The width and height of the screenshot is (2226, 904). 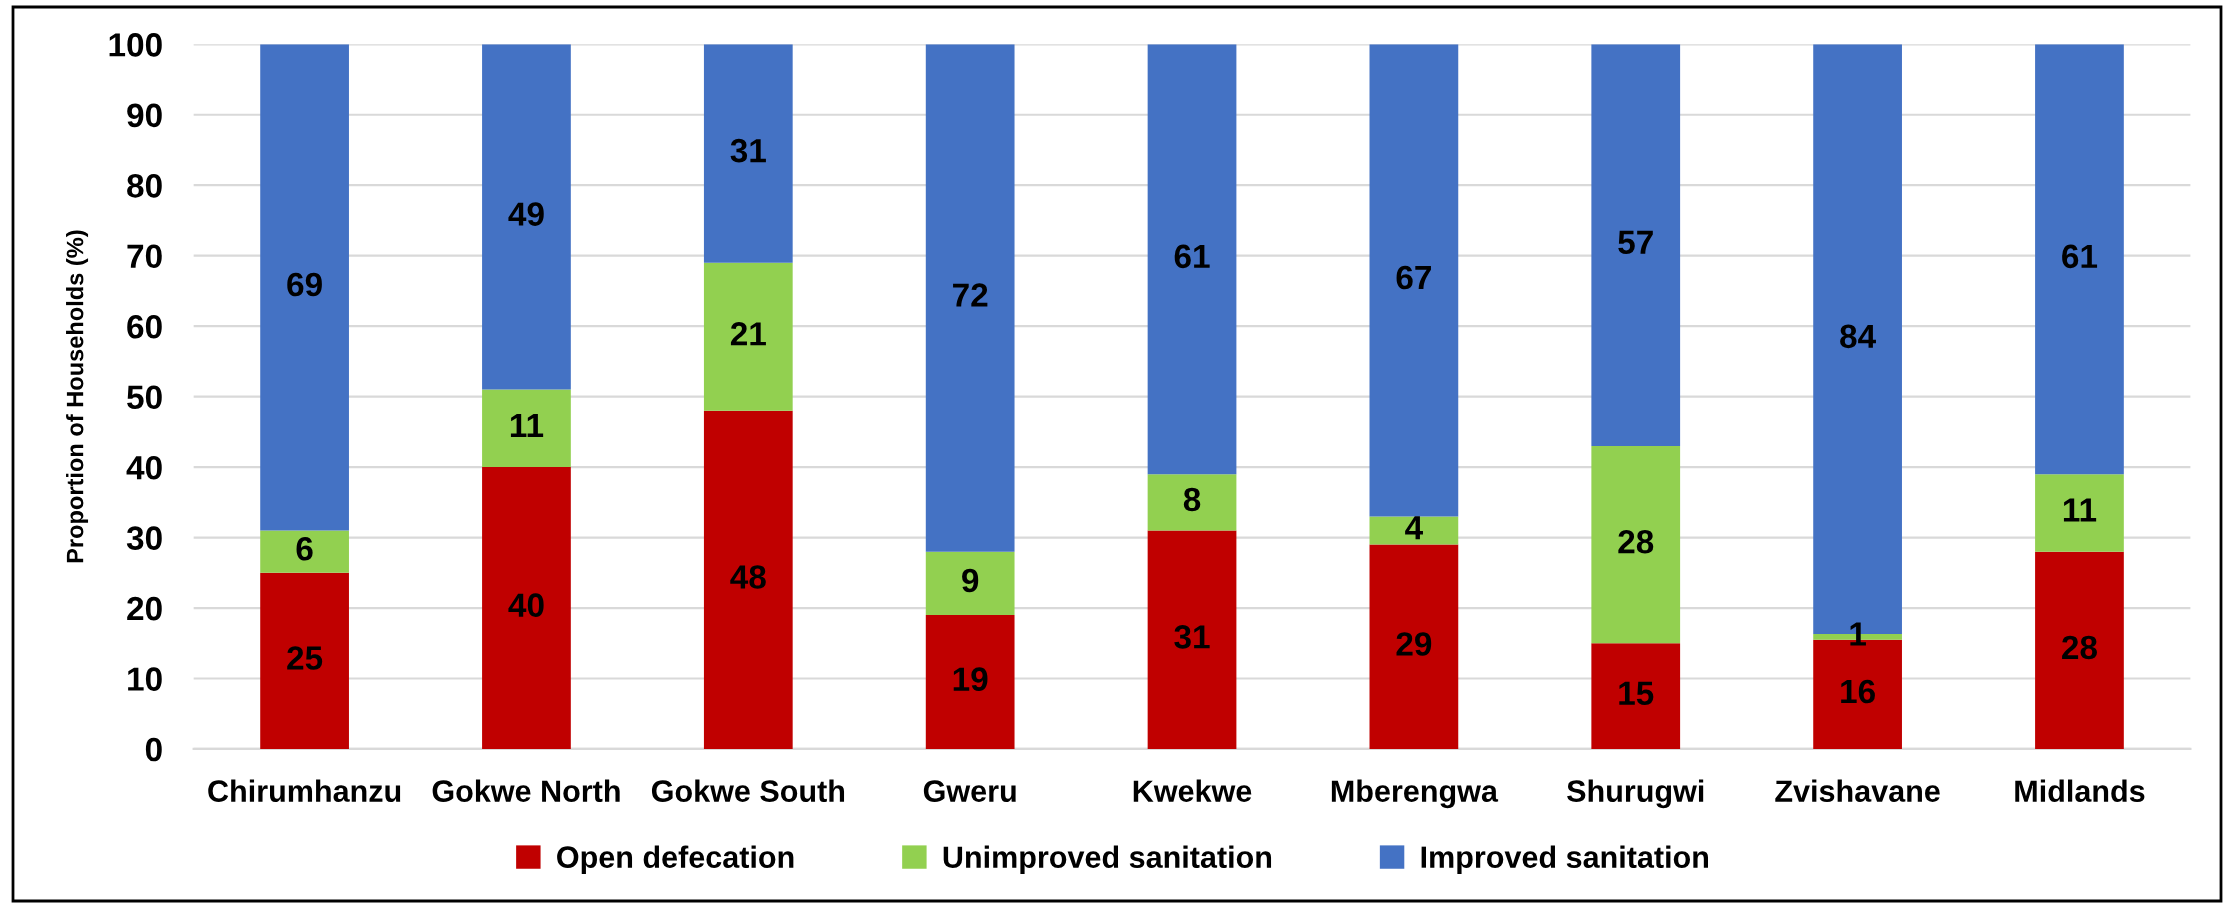 I want to click on data-label: 29, so click(x=1414, y=644).